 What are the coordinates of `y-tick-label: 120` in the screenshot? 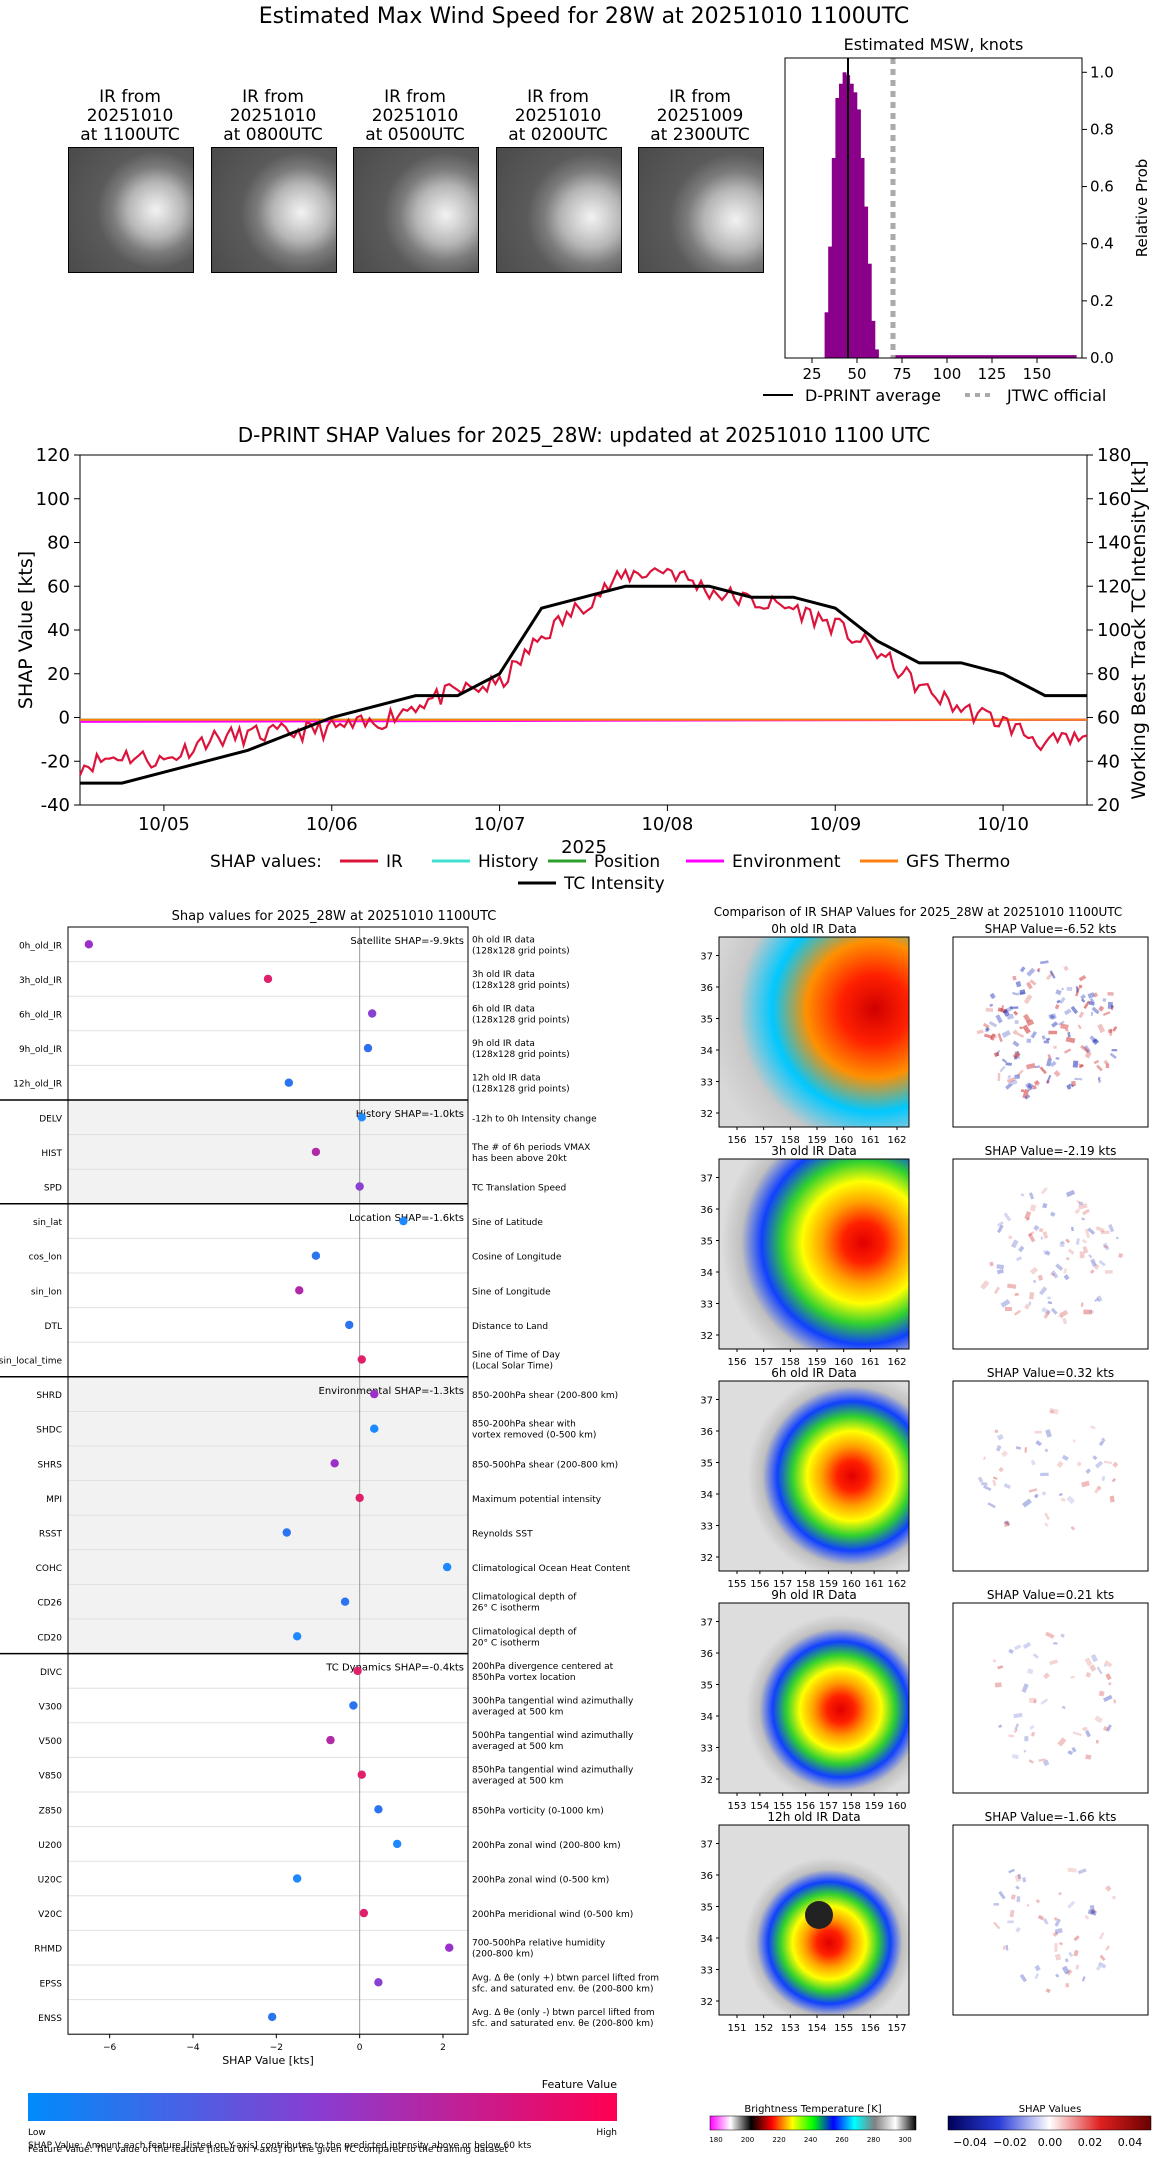 It's located at (53, 455).